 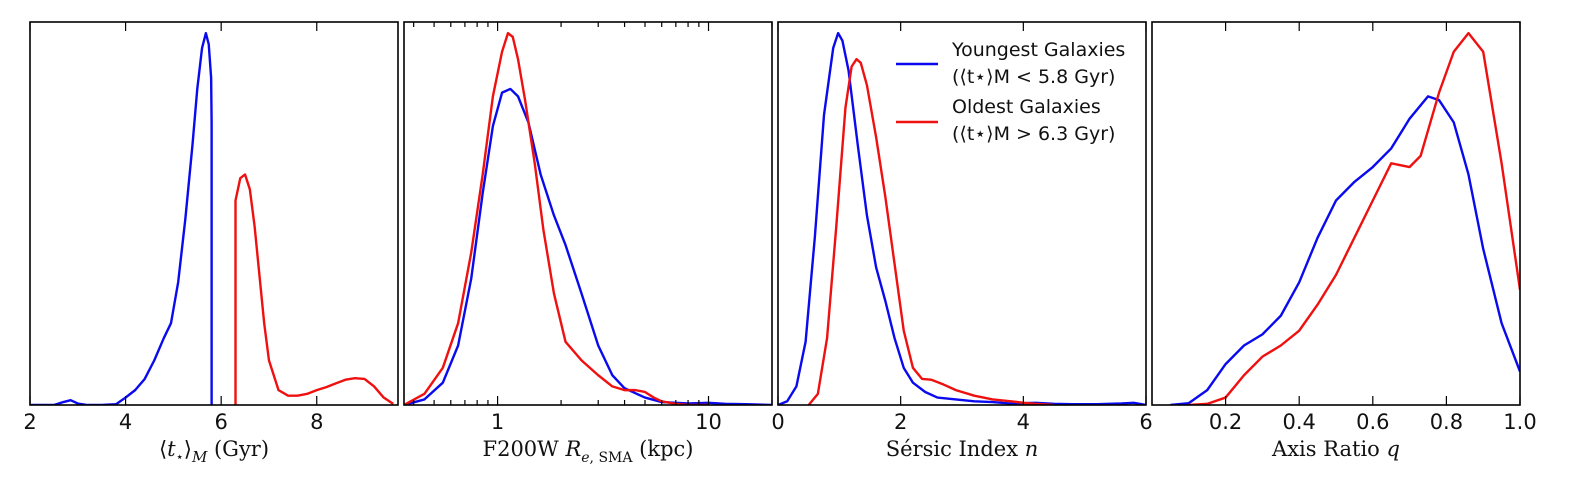 I want to click on x-axis-label: Sérsic Index n, so click(x=962, y=449).